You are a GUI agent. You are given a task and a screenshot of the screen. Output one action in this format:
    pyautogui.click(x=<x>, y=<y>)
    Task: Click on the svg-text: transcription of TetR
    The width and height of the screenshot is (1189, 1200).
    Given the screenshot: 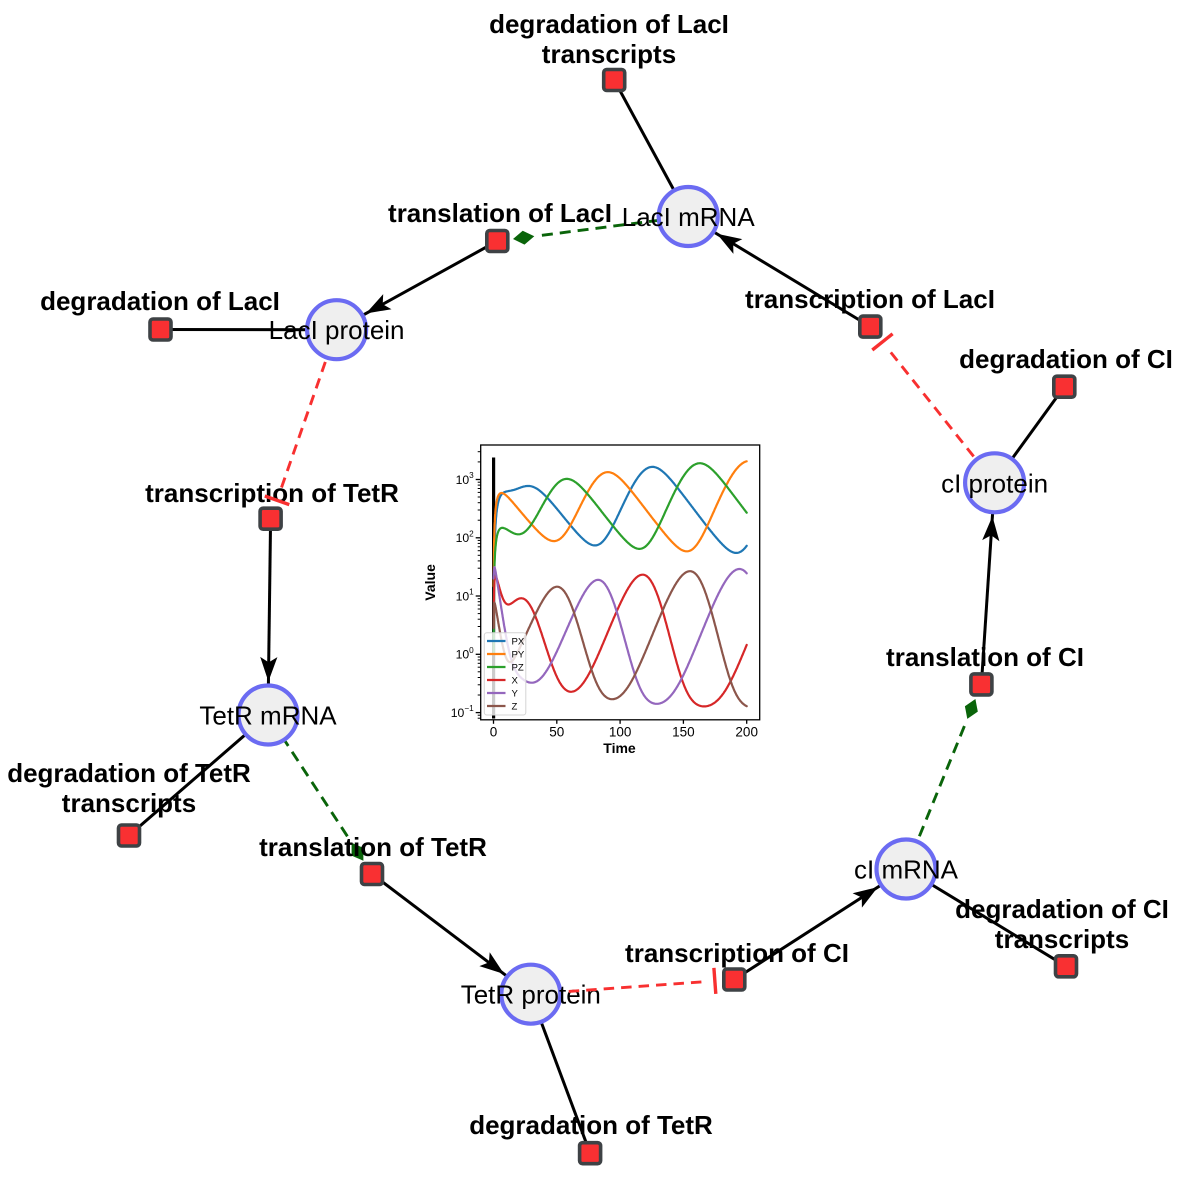 What is the action you would take?
    pyautogui.click(x=272, y=493)
    